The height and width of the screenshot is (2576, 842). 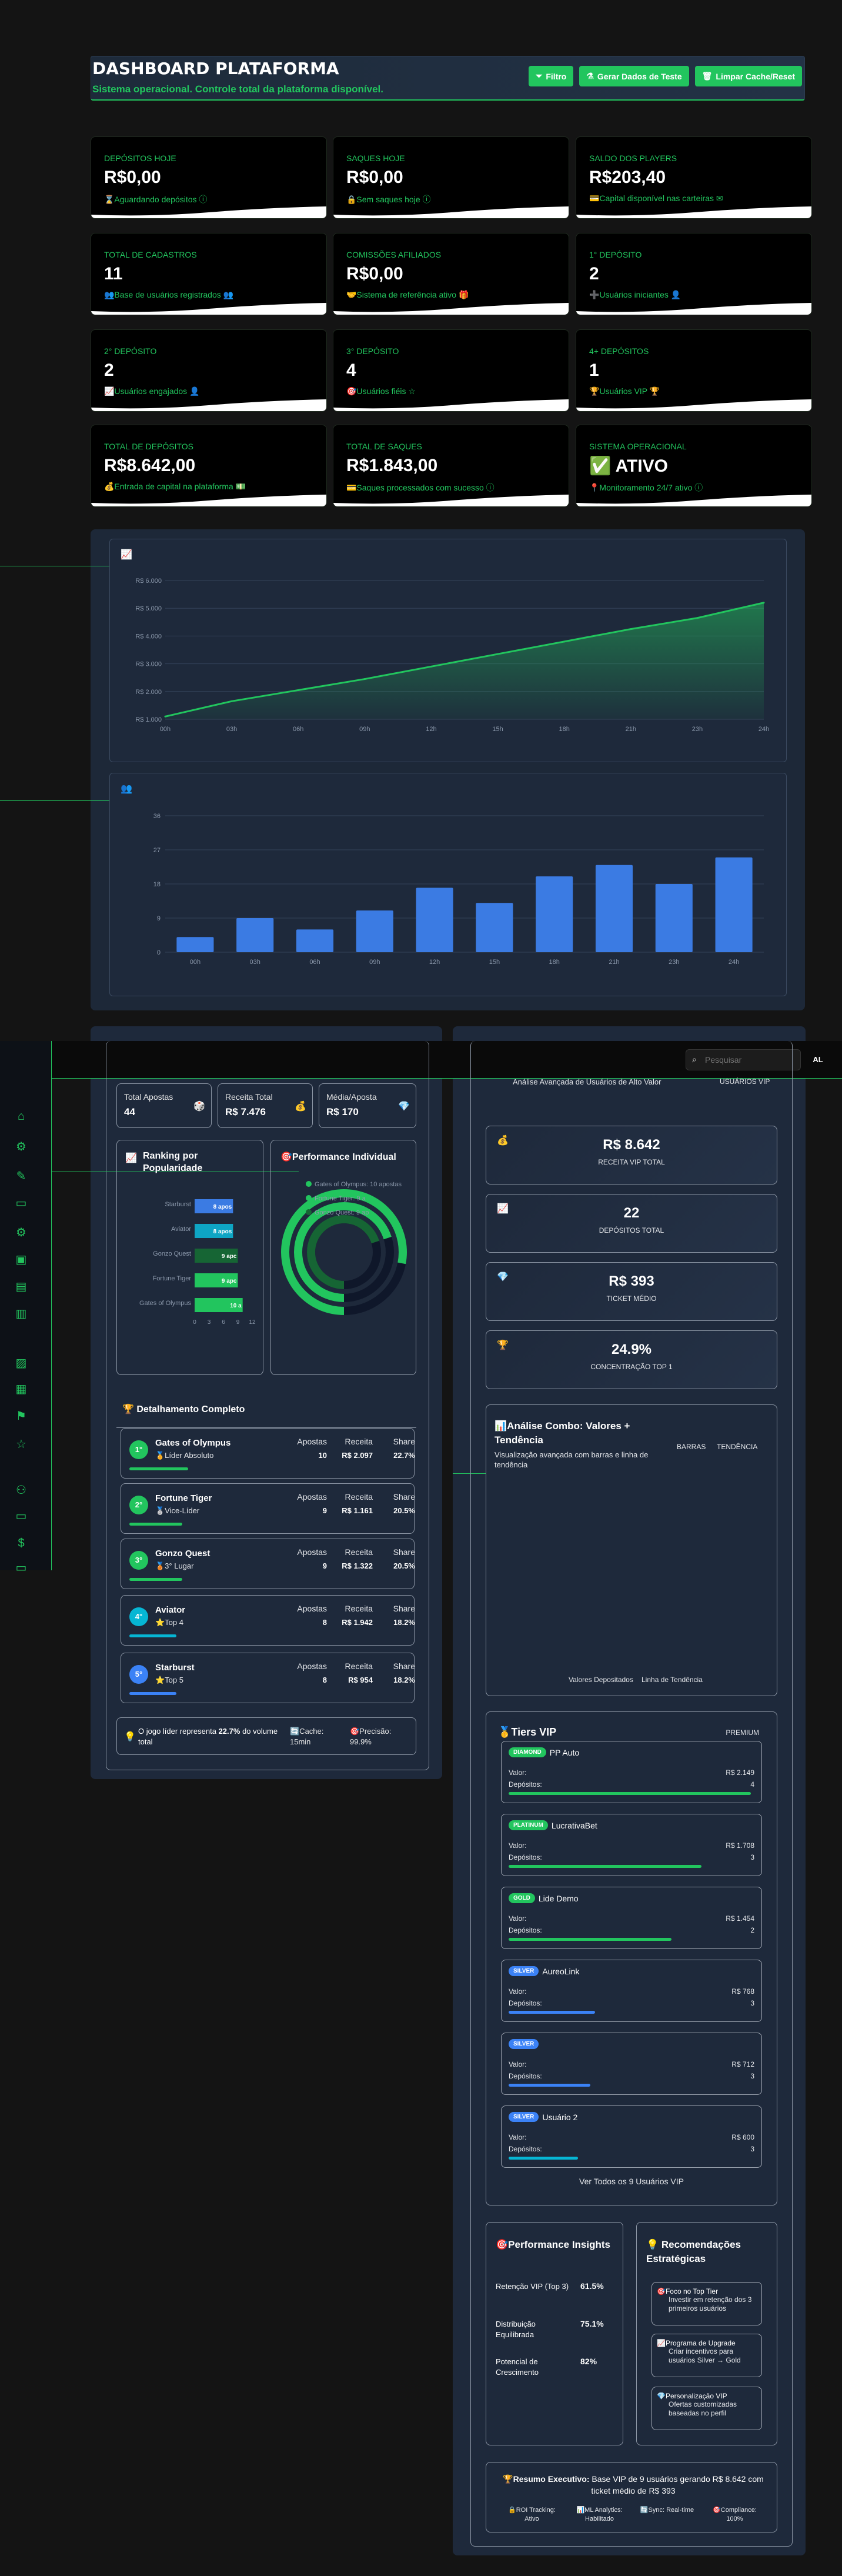 I want to click on view-all-vip-link: Ver Todos os 9 Usuários VIP, so click(x=631, y=2181).